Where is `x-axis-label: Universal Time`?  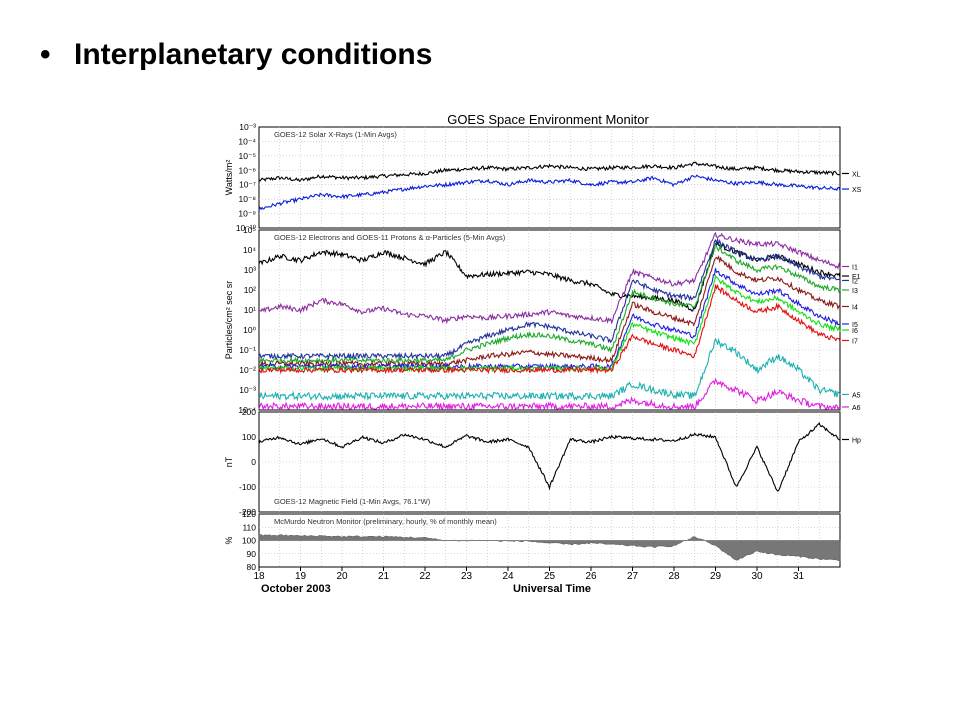 x-axis-label: Universal Time is located at coordinates (552, 589).